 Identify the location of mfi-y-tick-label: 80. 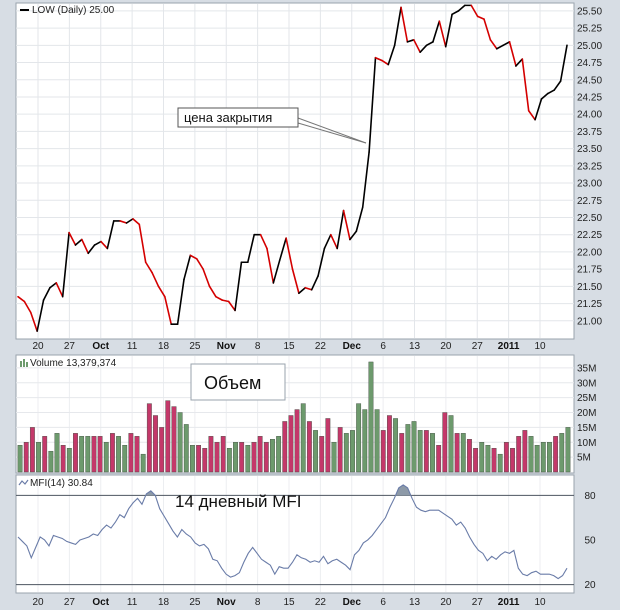
(590, 496).